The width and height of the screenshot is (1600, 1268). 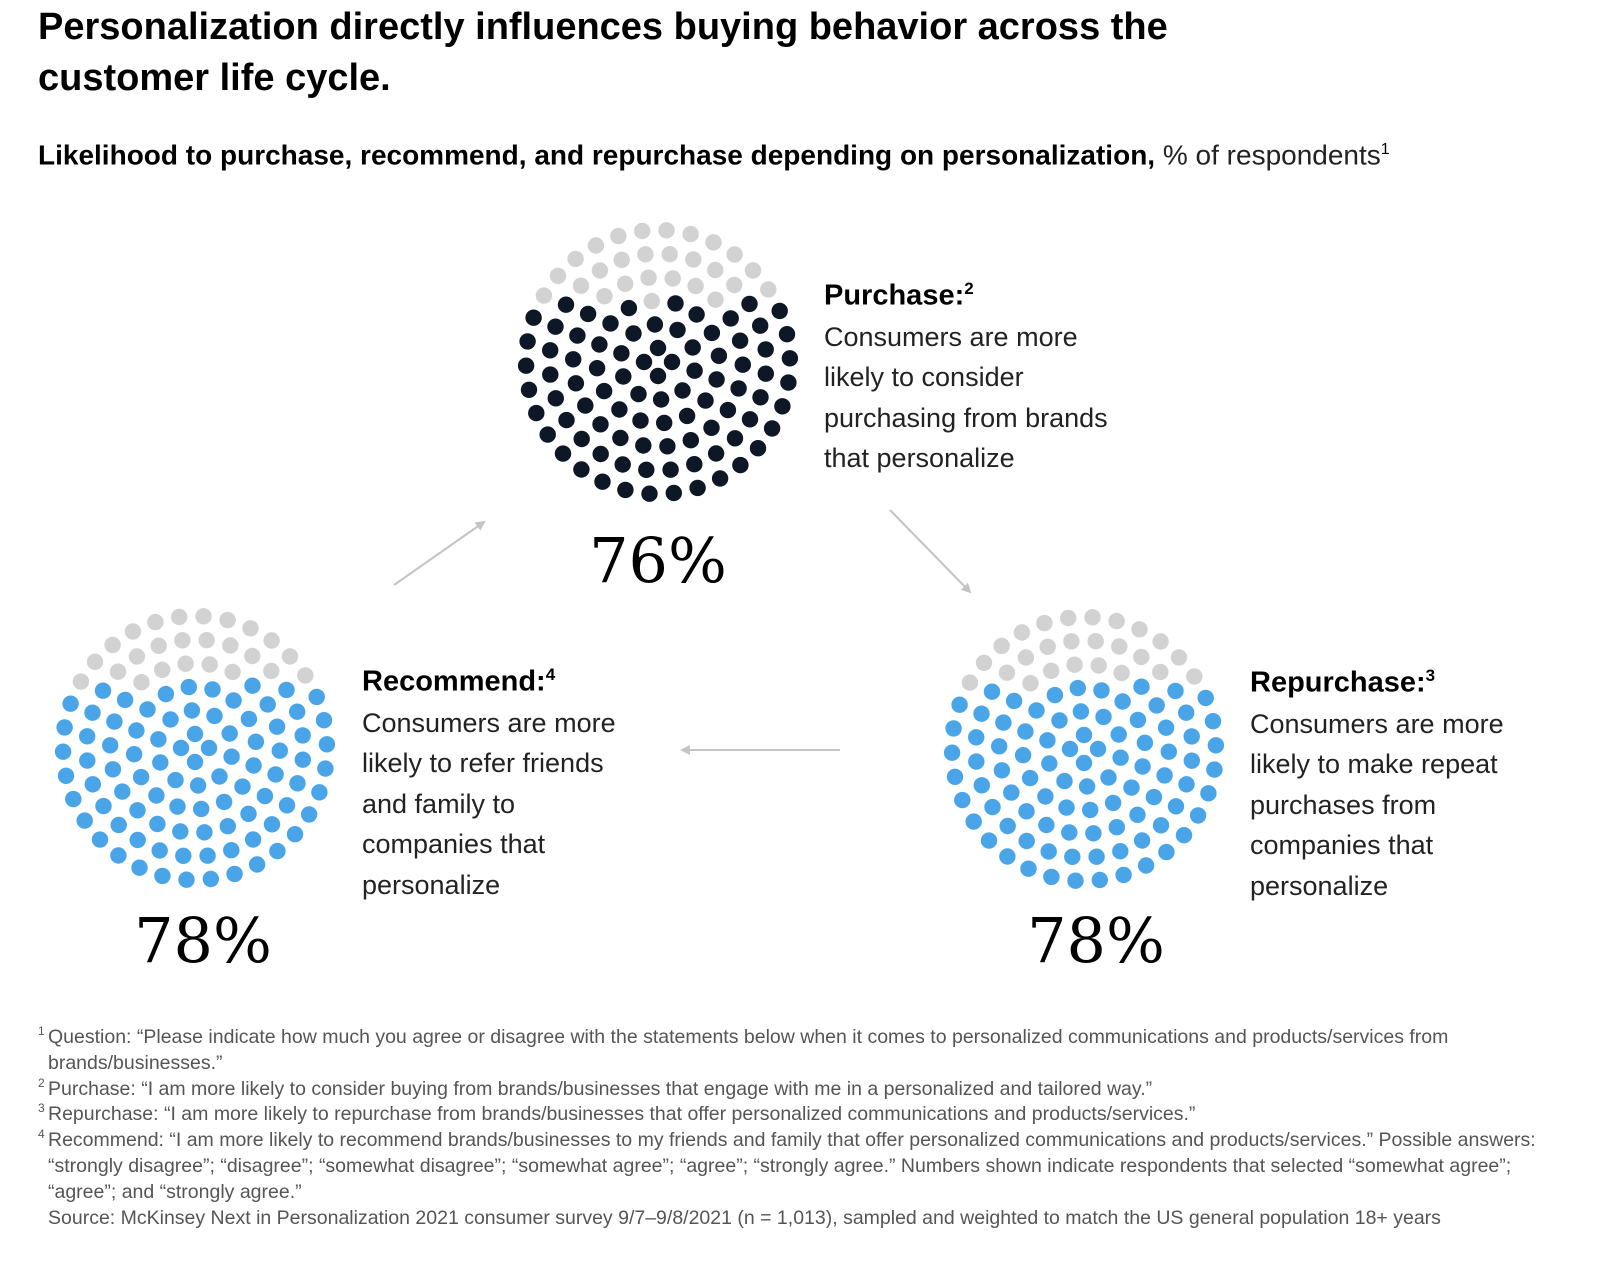 I want to click on subtitle-unit: % of respondents, so click(x=1271, y=155).